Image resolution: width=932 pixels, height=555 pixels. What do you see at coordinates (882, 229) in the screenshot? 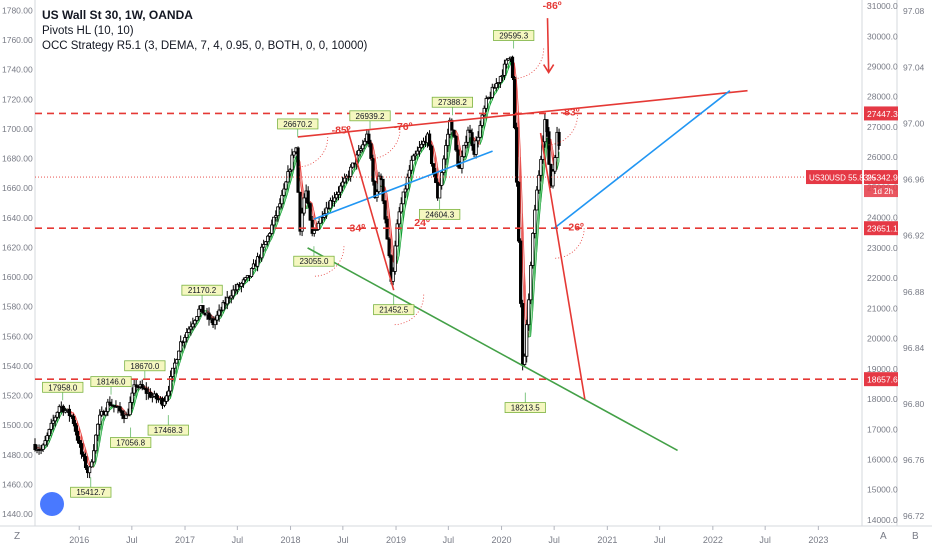
I see `price-badge-level-mid: 23651.1` at bounding box center [882, 229].